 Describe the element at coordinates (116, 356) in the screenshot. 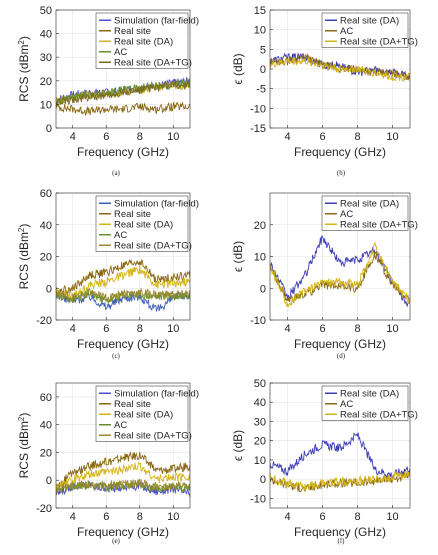

I see `panel-caption: (c)` at that location.